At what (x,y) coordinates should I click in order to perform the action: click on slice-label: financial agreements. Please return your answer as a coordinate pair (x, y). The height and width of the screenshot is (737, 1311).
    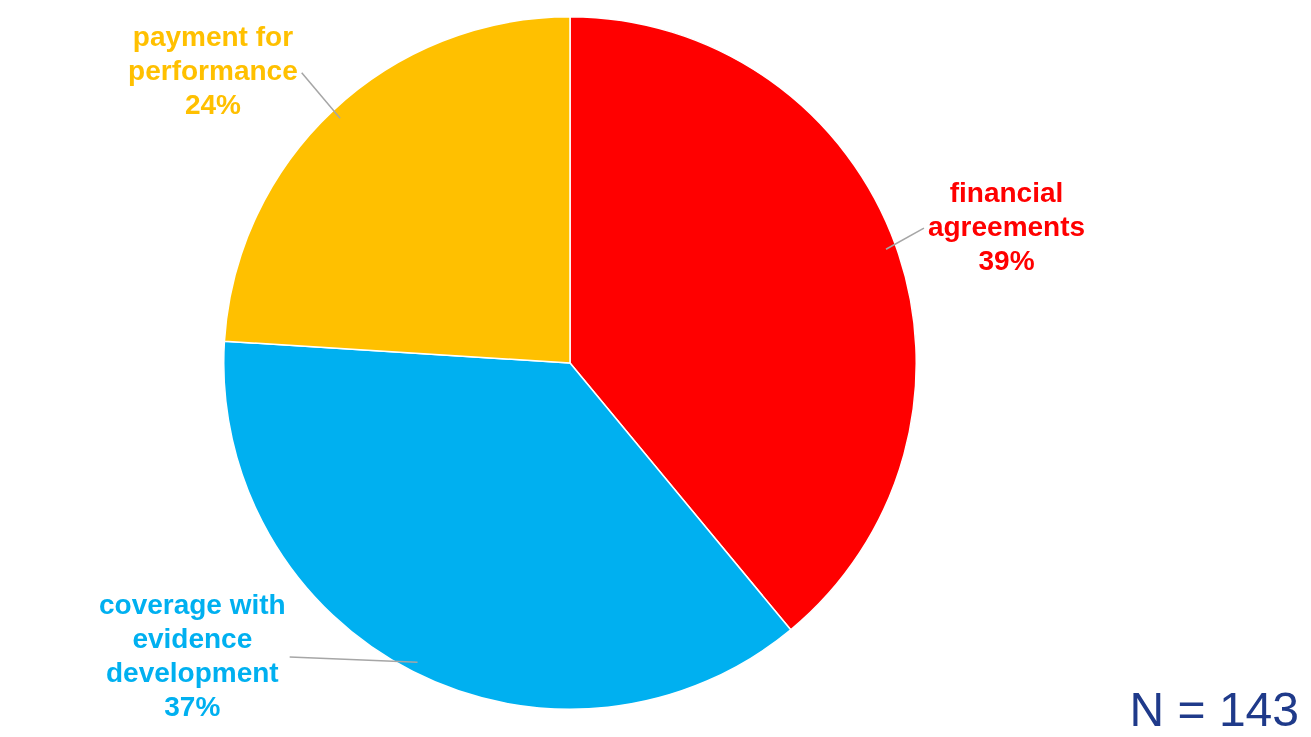
    Looking at the image, I should click on (1006, 209).